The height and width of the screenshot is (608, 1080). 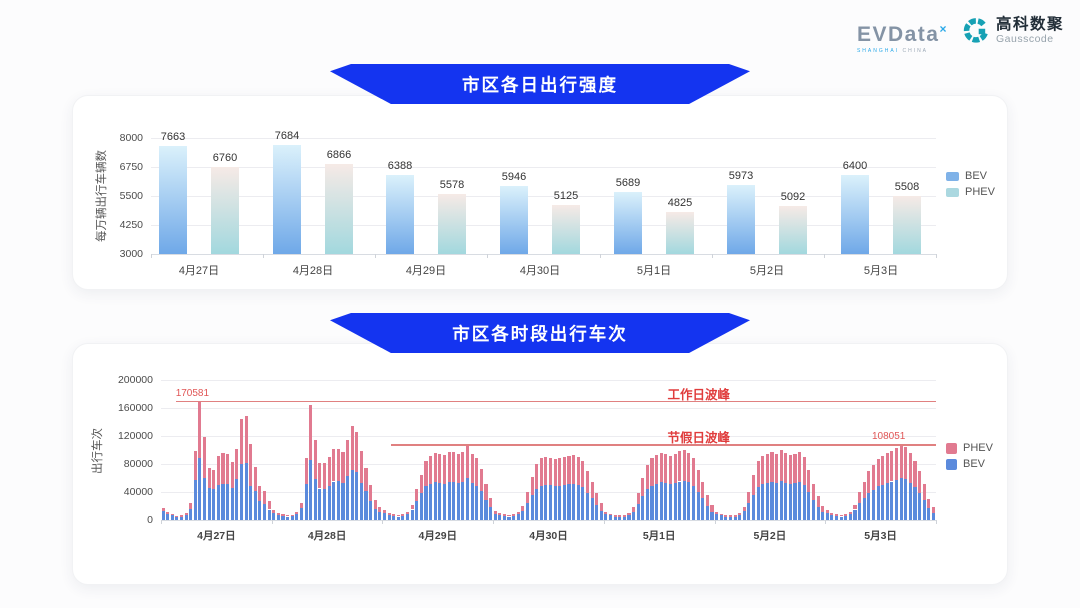 I want to click on evdata-wordmark: EVData×, so click(x=902, y=32).